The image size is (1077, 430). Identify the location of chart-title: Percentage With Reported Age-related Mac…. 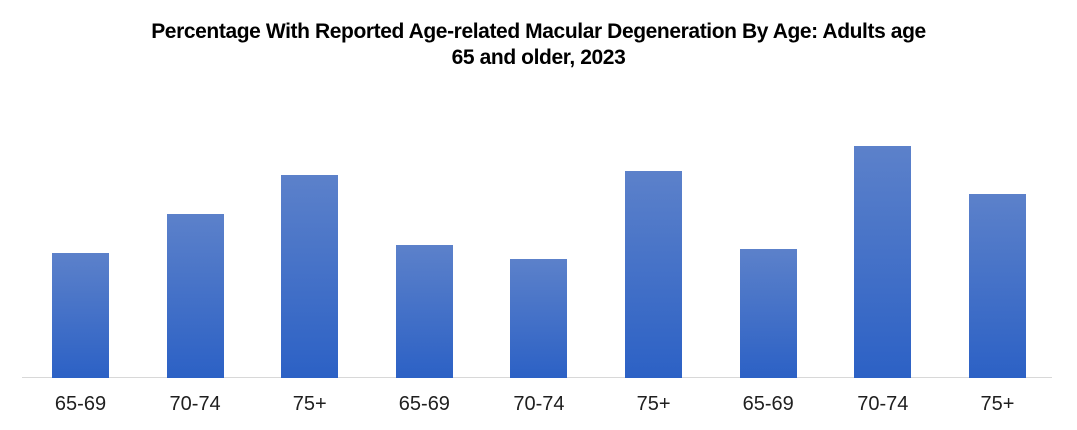
(538, 45).